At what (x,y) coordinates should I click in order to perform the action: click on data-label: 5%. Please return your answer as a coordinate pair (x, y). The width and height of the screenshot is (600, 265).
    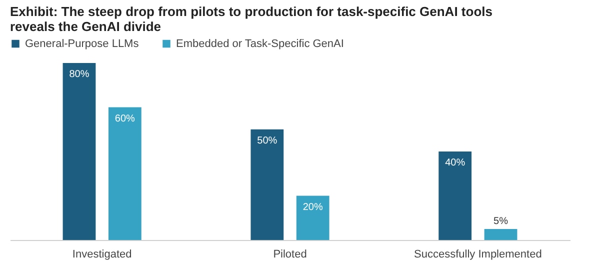
    Looking at the image, I should click on (501, 221).